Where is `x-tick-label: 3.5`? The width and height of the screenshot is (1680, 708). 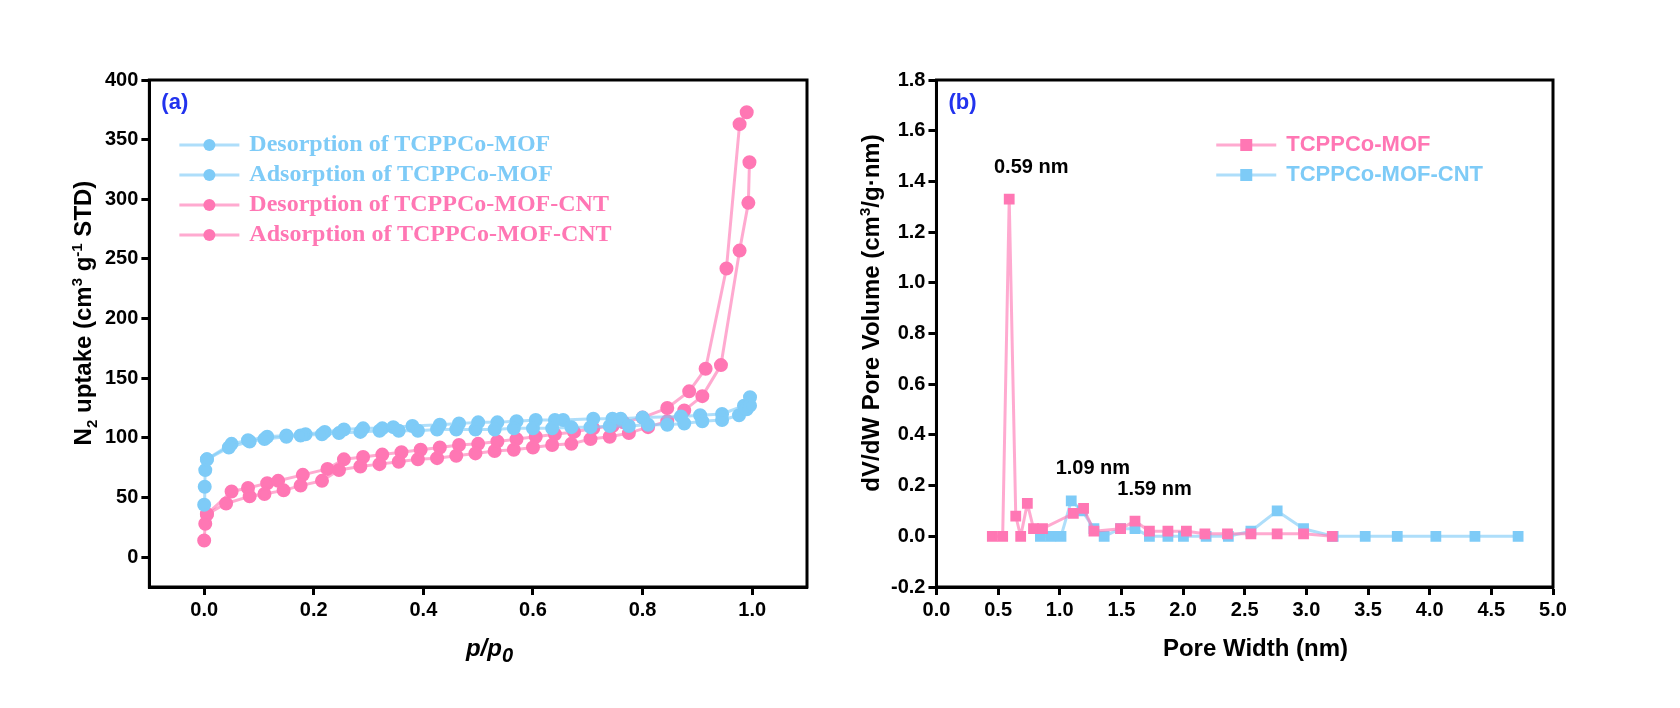 x-tick-label: 3.5 is located at coordinates (1368, 608).